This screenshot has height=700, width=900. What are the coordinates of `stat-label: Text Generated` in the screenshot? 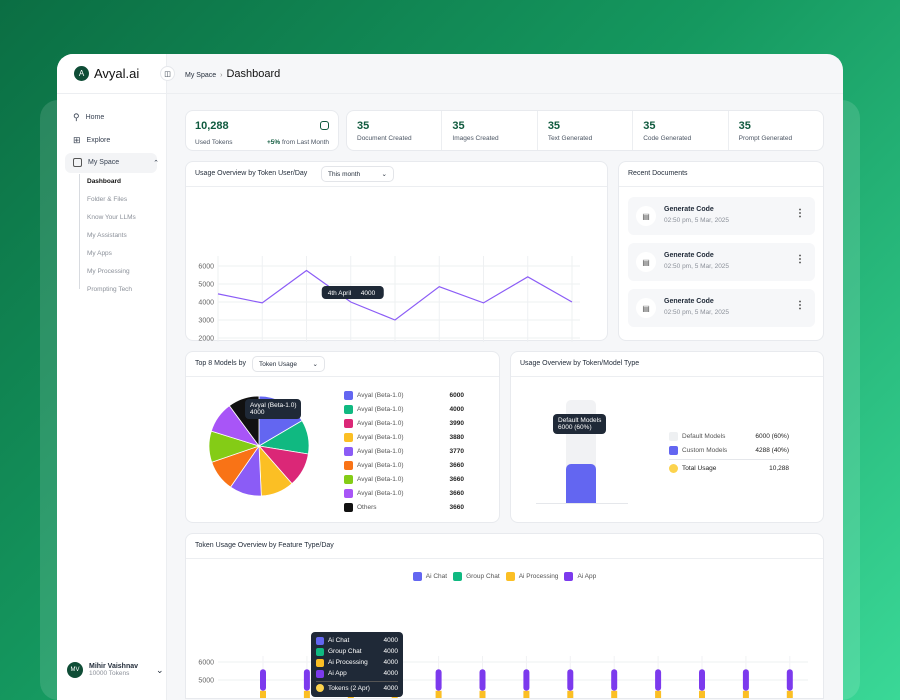 It's located at (570, 138).